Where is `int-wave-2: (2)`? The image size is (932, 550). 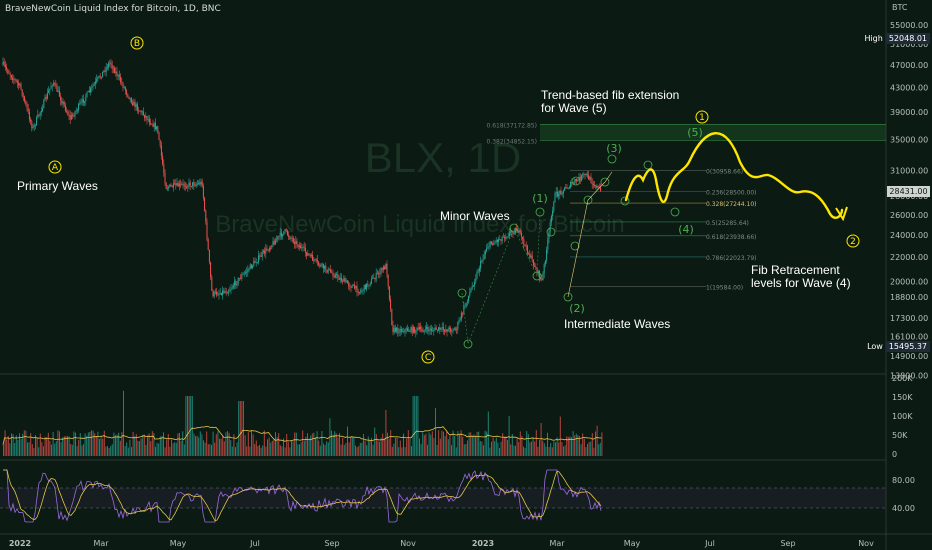 int-wave-2: (2) is located at coordinates (577, 308).